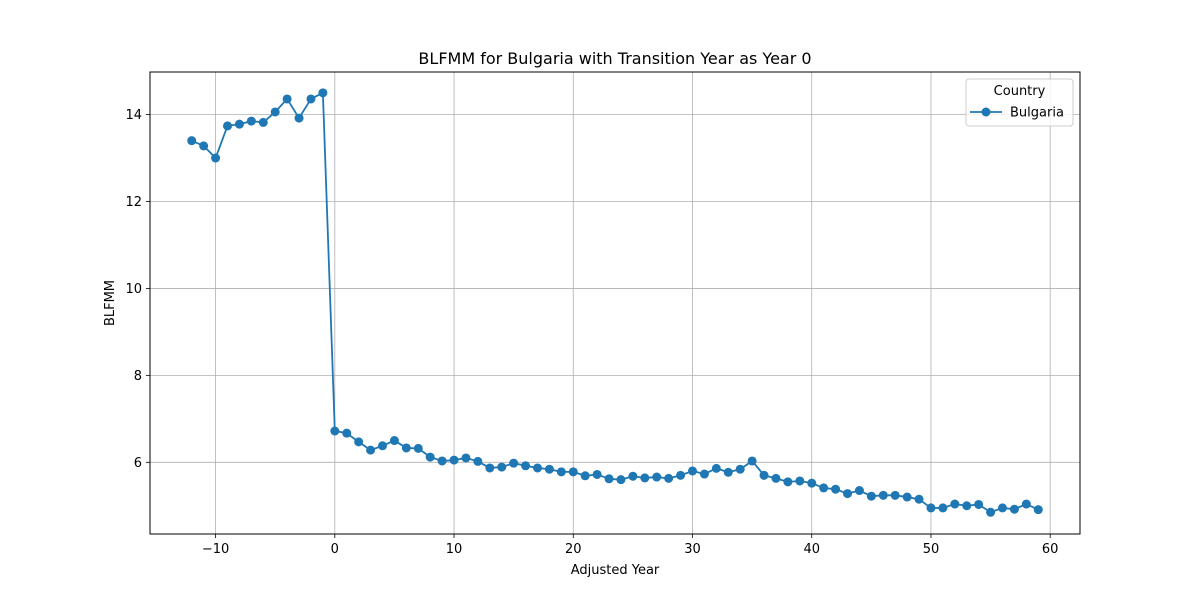 The image size is (1200, 604). Describe the element at coordinates (1037, 113) in the screenshot. I see `legend-series-label: Bulgaria` at that location.